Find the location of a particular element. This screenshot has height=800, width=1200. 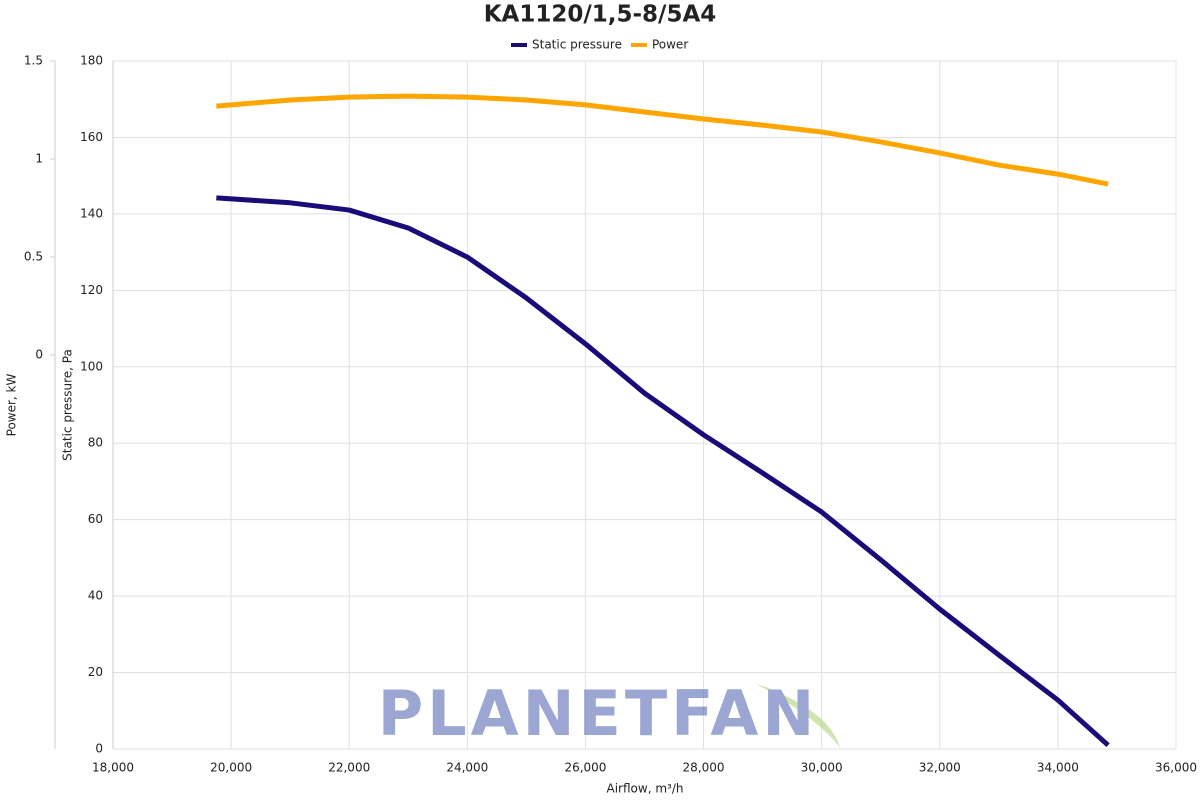

y-tick-label: 120 is located at coordinates (91, 290).